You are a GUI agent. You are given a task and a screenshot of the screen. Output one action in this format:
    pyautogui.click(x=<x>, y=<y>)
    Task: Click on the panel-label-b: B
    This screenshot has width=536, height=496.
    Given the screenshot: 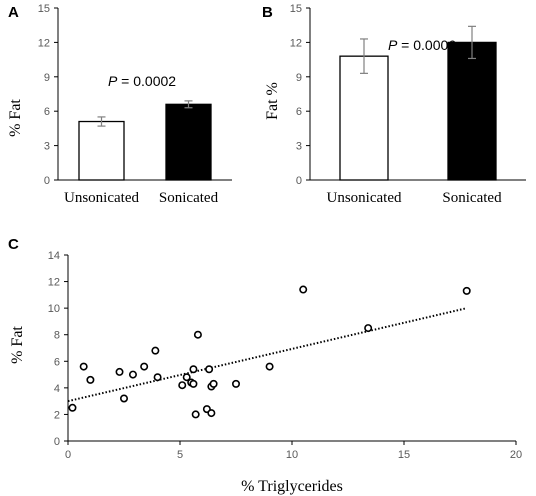 What is the action you would take?
    pyautogui.click(x=267, y=12)
    